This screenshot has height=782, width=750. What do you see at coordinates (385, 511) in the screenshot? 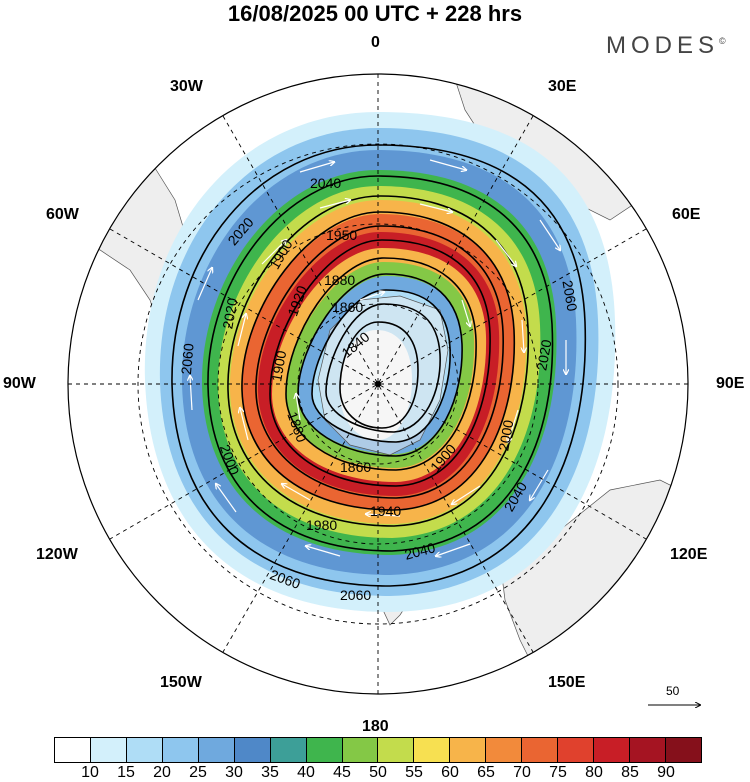
I see `contour-label: 1940` at bounding box center [385, 511].